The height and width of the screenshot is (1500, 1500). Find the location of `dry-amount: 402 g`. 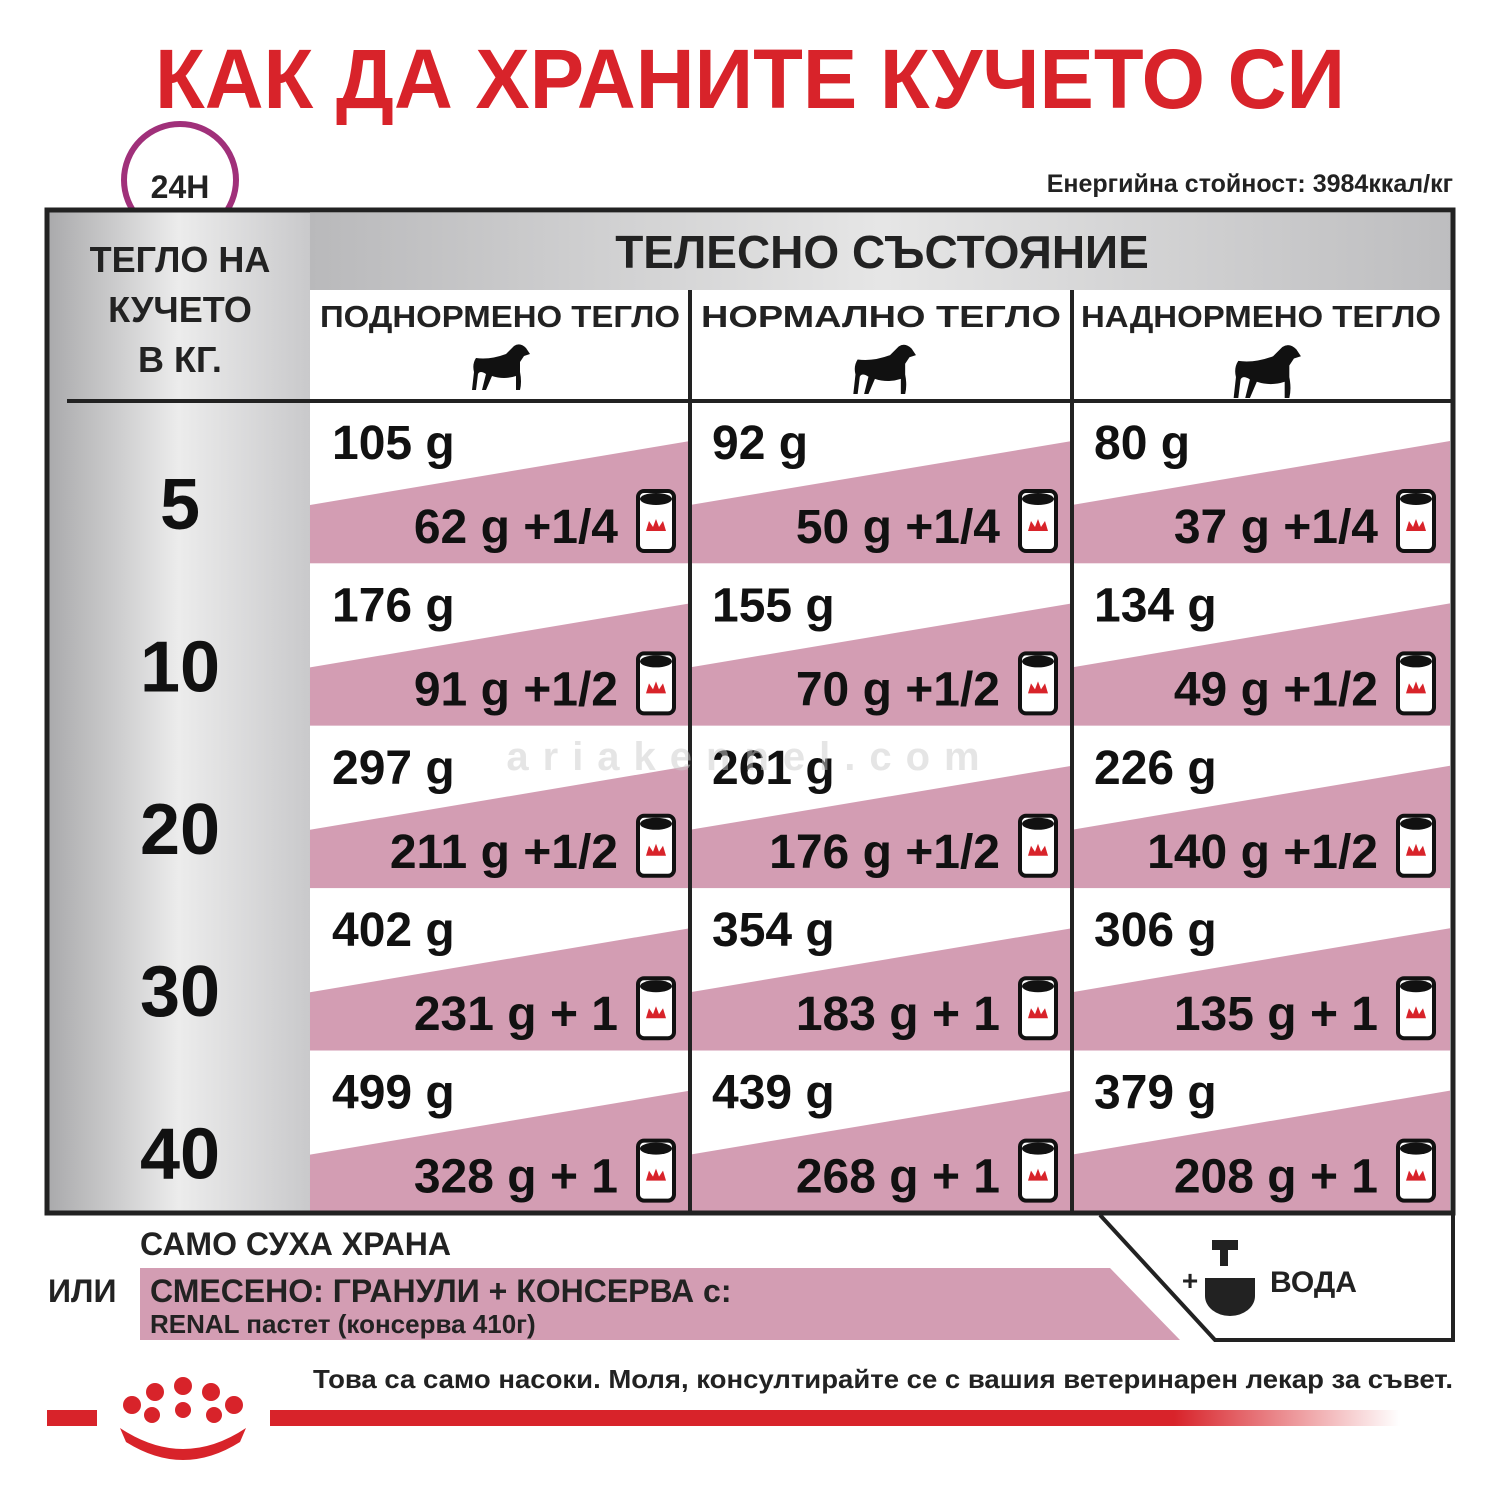

dry-amount: 402 g is located at coordinates (393, 930).